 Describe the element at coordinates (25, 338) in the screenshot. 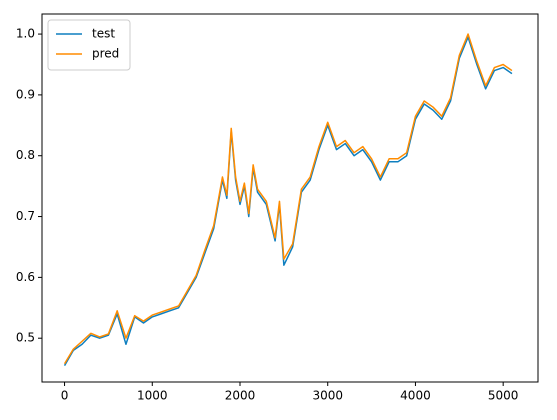

I see `y-tick-label: 0.5` at that location.